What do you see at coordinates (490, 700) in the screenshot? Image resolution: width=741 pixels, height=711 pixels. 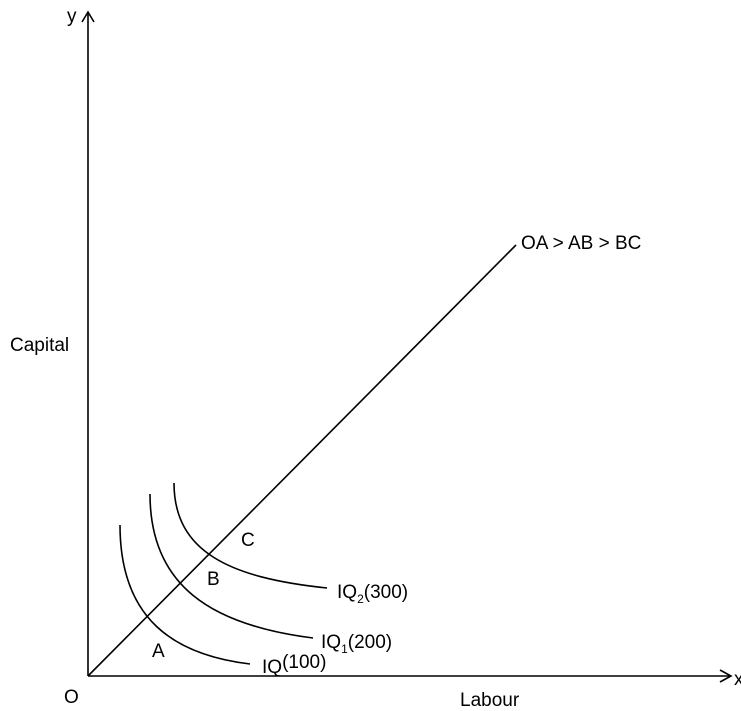 I see `x-axis-label: Labour` at bounding box center [490, 700].